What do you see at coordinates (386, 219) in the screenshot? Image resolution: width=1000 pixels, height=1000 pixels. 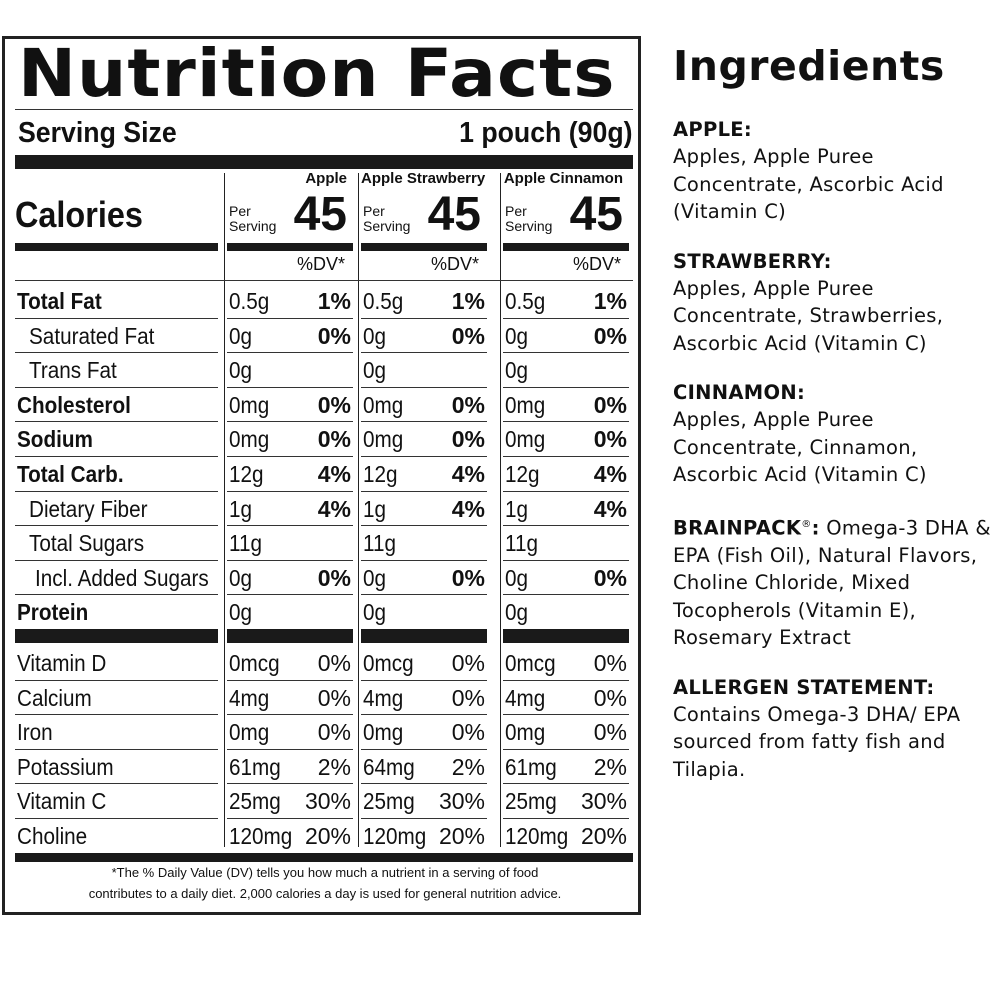 I see `per-serving-label: Per Serving` at bounding box center [386, 219].